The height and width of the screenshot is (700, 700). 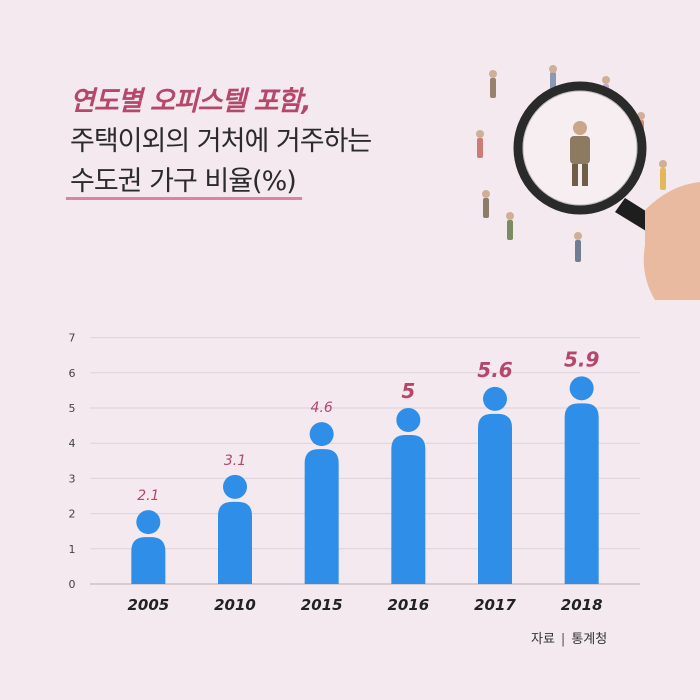 I want to click on y-tick-label: 6, so click(x=72, y=373).